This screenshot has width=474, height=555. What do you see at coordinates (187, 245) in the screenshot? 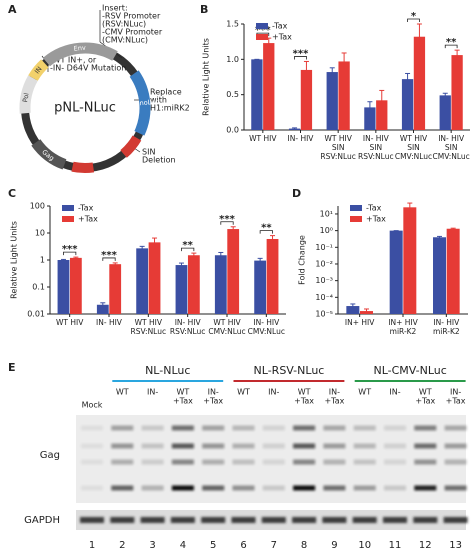
I see `significance: **` at bounding box center [187, 245].